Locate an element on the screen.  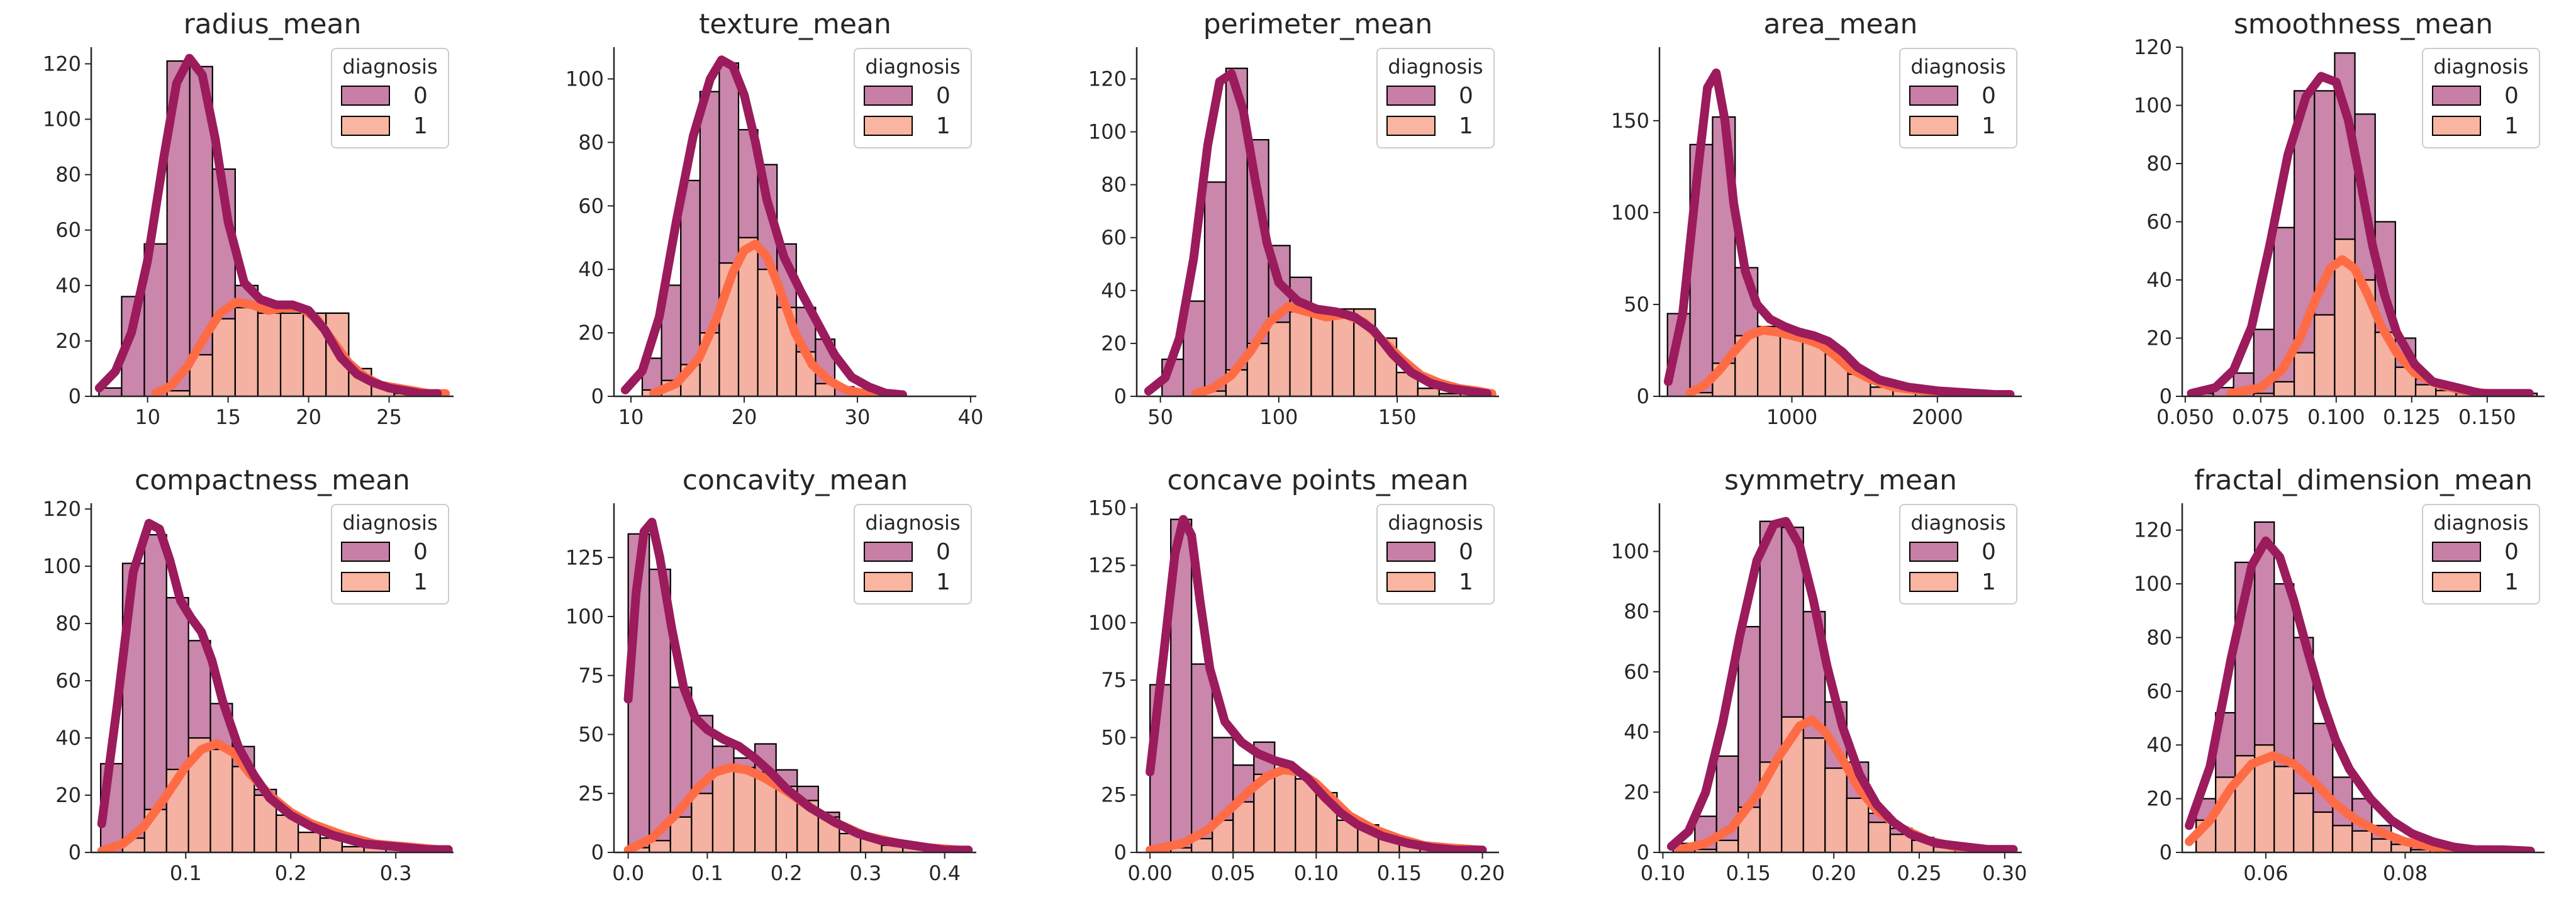
x-tick-label: 0.050 is located at coordinates (2185, 417).